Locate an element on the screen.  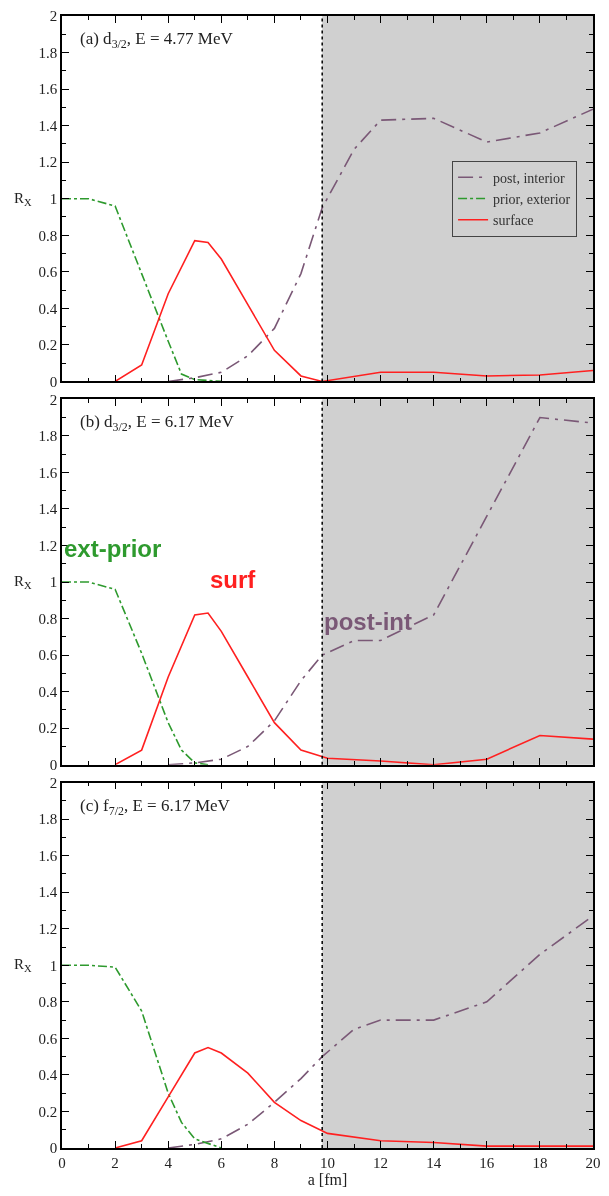
x-tick-label: 4 is located at coordinates (168, 1162).